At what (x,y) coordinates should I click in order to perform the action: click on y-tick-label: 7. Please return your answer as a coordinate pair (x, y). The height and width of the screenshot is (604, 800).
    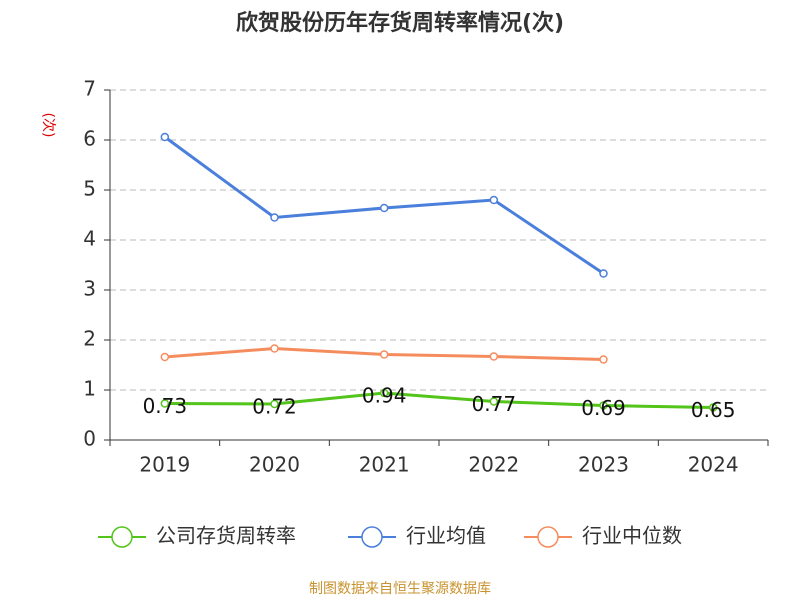
    Looking at the image, I should click on (89, 89).